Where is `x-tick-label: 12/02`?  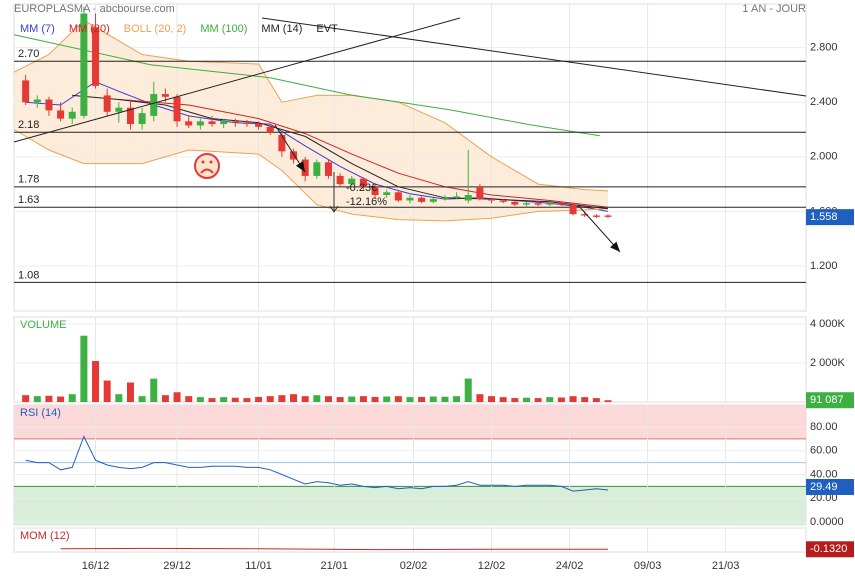
x-tick-label: 12/02 is located at coordinates (492, 566).